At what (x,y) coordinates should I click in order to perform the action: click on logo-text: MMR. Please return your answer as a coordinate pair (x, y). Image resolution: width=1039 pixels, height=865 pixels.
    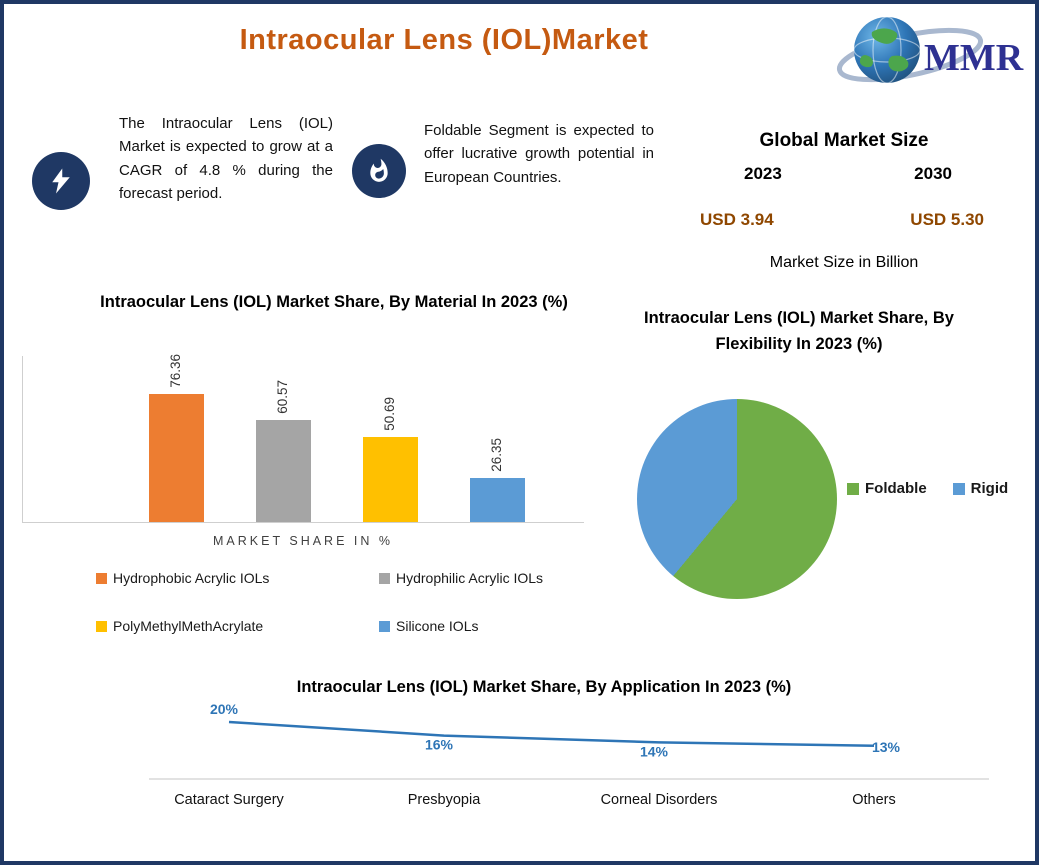
    Looking at the image, I should click on (974, 58).